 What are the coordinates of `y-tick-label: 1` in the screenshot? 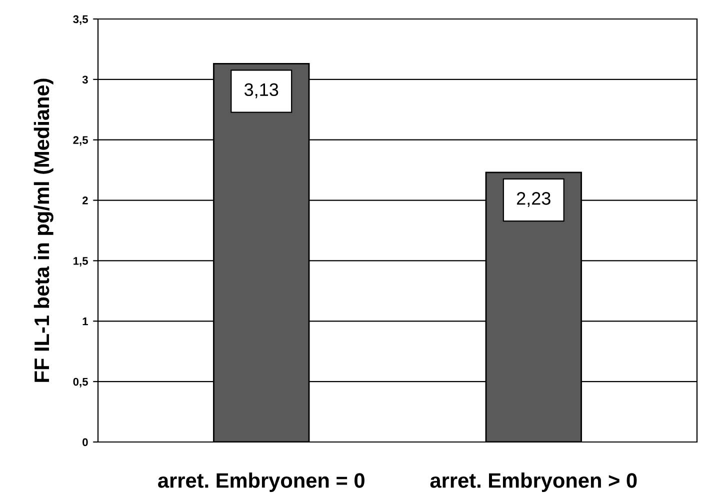 It's located at (85, 322).